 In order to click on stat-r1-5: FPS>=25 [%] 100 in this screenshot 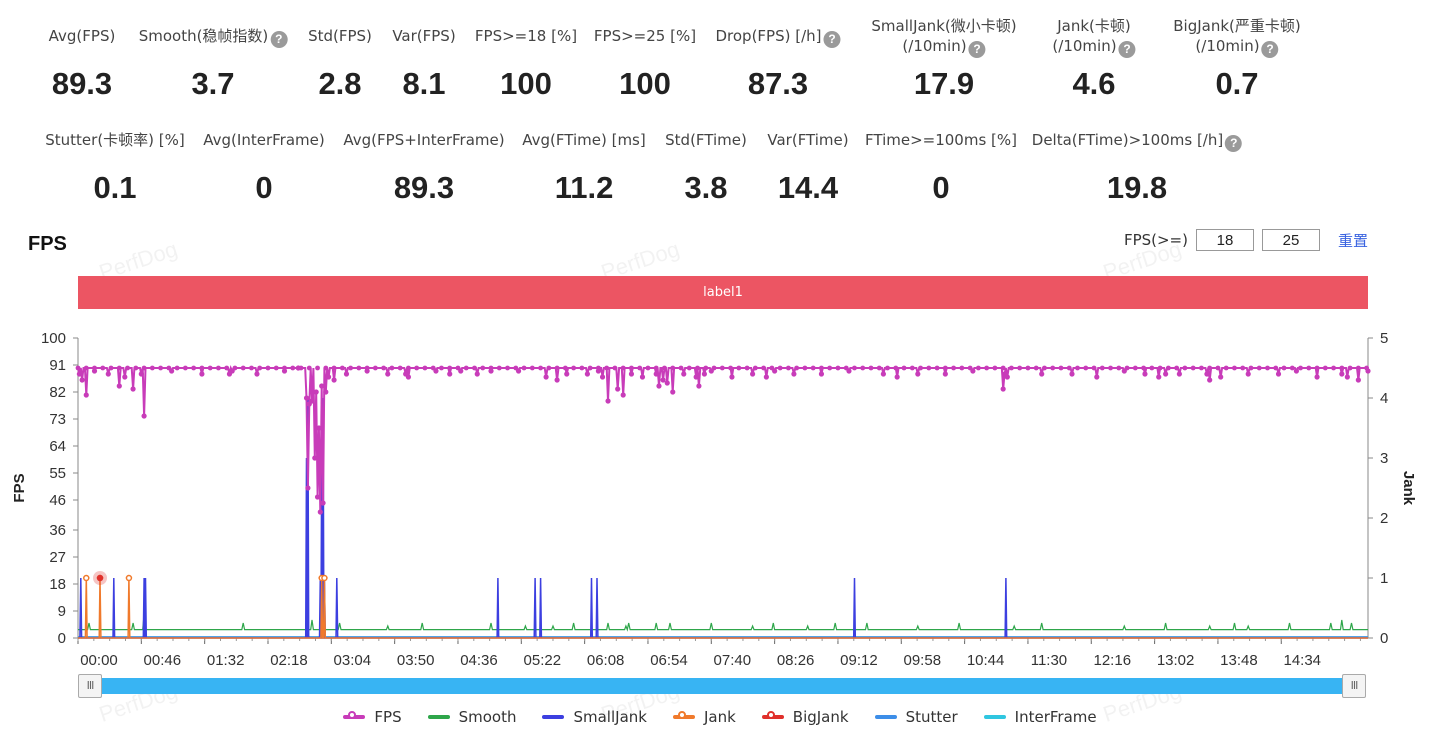, I will do `click(645, 63)`.